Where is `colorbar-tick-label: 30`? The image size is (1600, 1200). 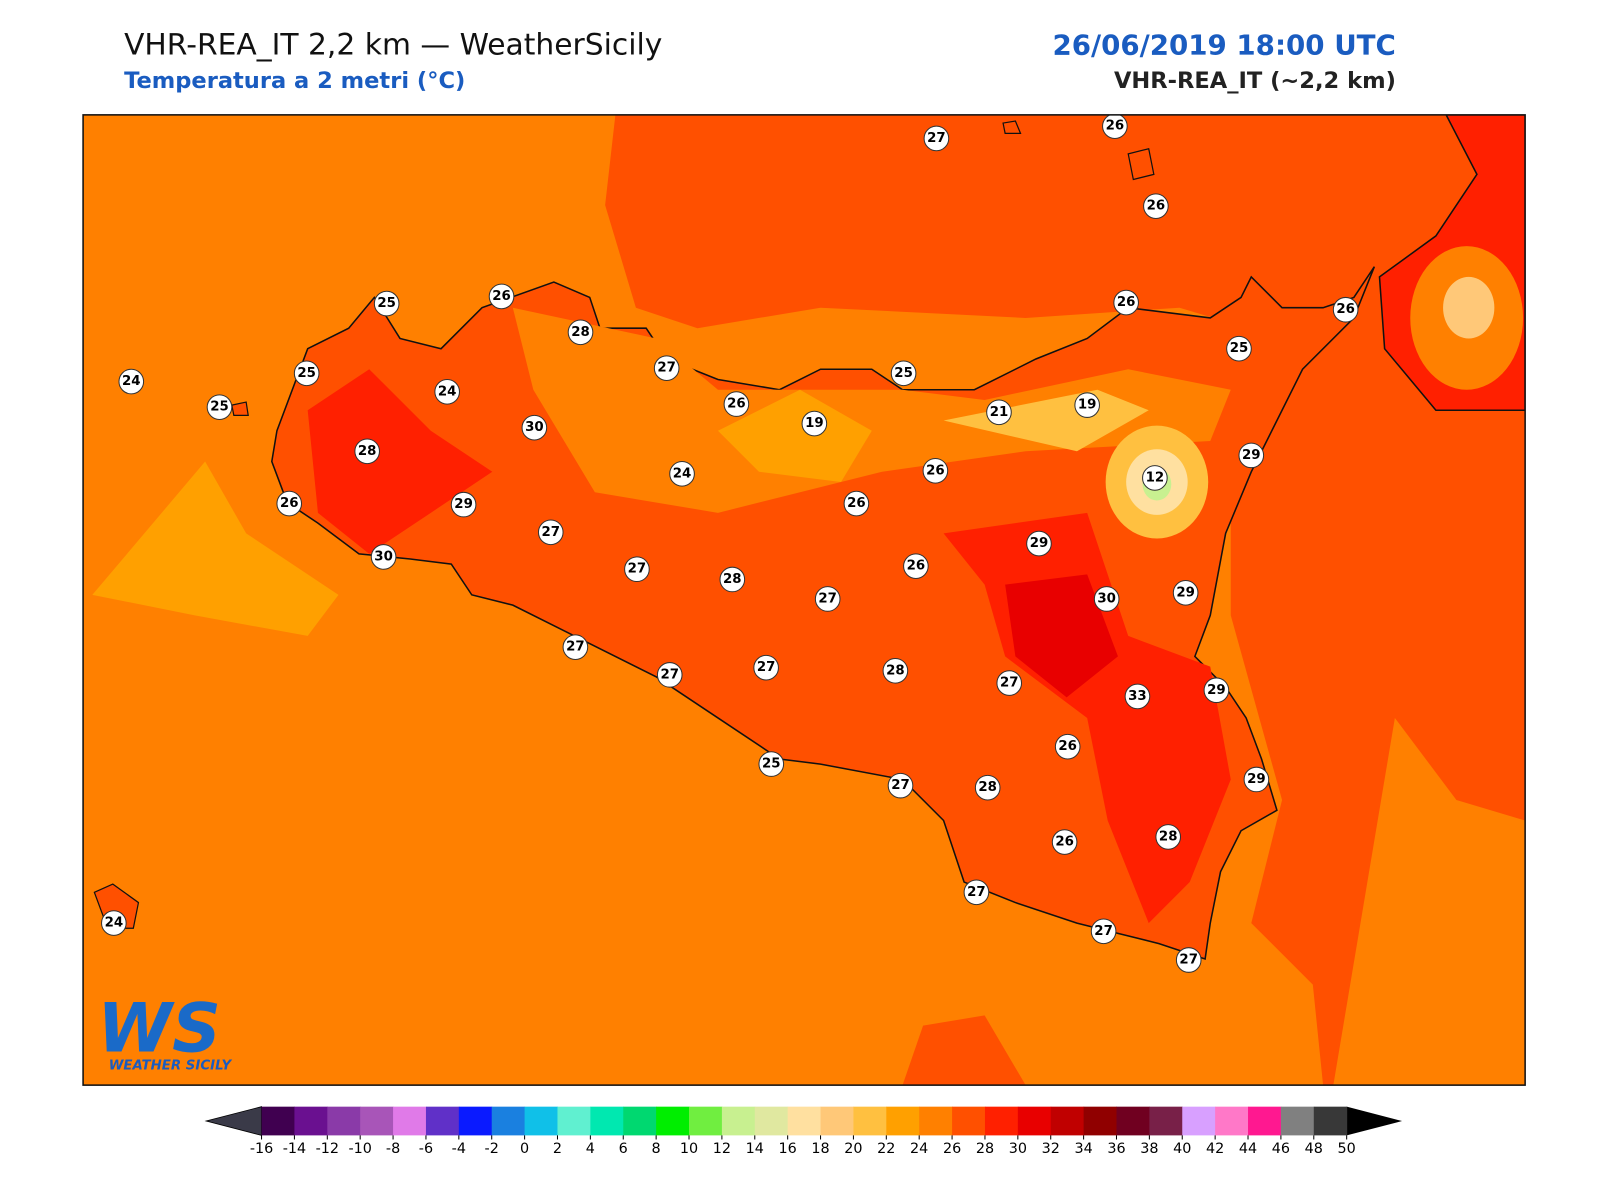 colorbar-tick-label: 30 is located at coordinates (1018, 1149).